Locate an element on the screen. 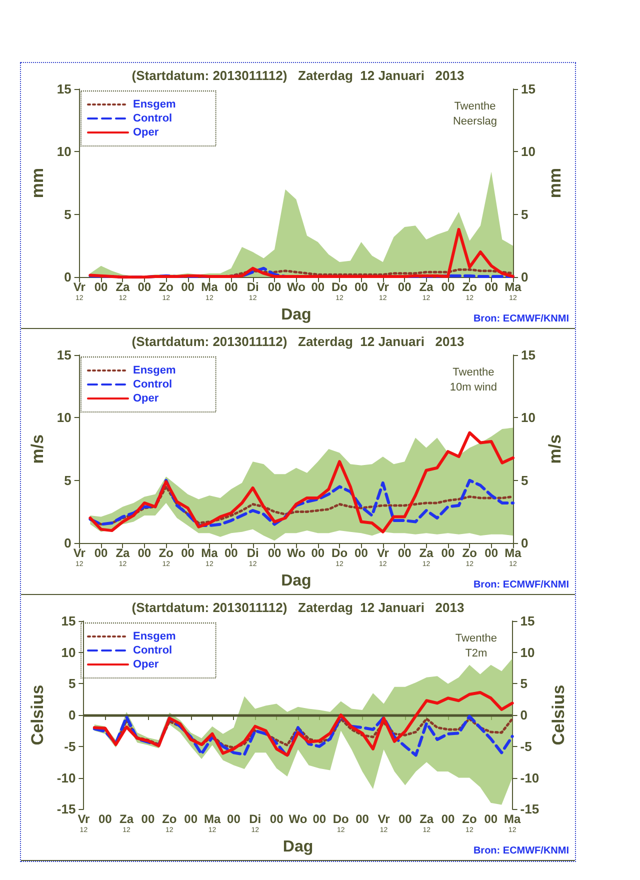  annotation: Twenthe Neerslag is located at coordinates (475, 114).